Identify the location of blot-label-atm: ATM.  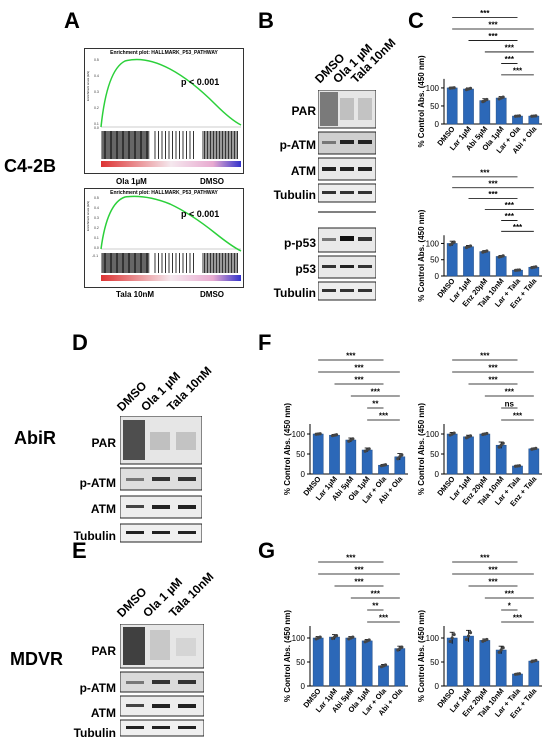
(303, 171).